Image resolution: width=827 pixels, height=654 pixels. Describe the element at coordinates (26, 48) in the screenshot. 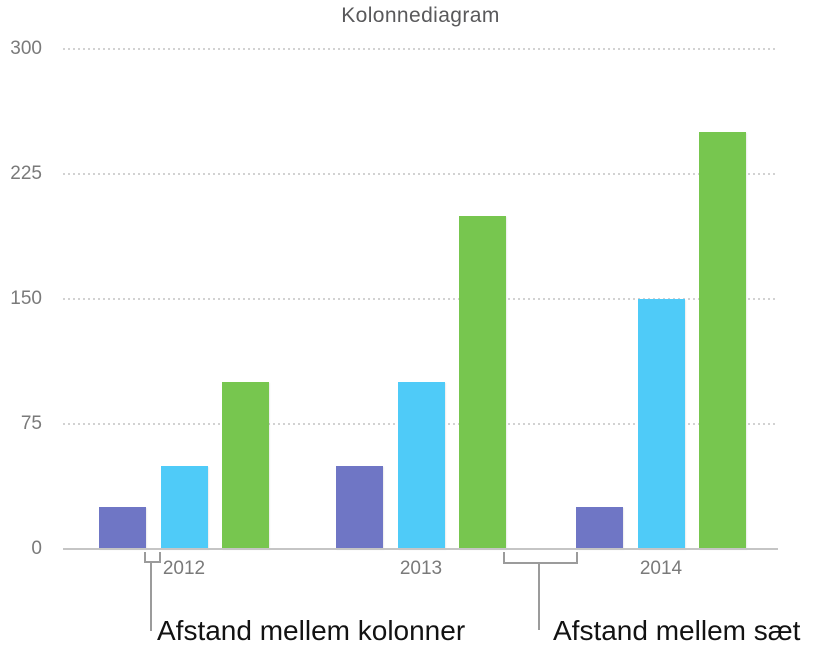

I see `y-tick-label-300: 300` at that location.